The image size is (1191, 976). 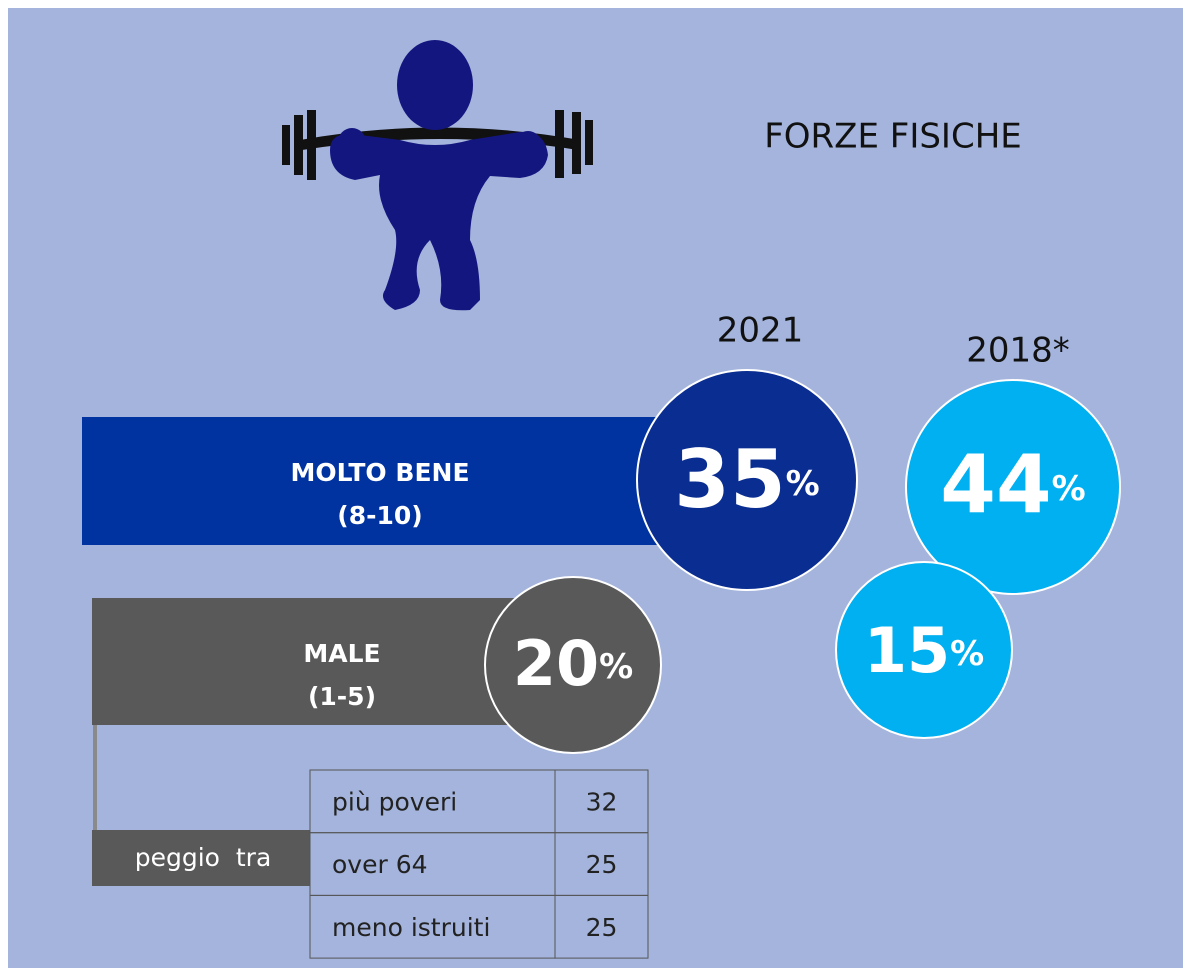 I want to click on breakdown-label-box, so click(x=201, y=858).